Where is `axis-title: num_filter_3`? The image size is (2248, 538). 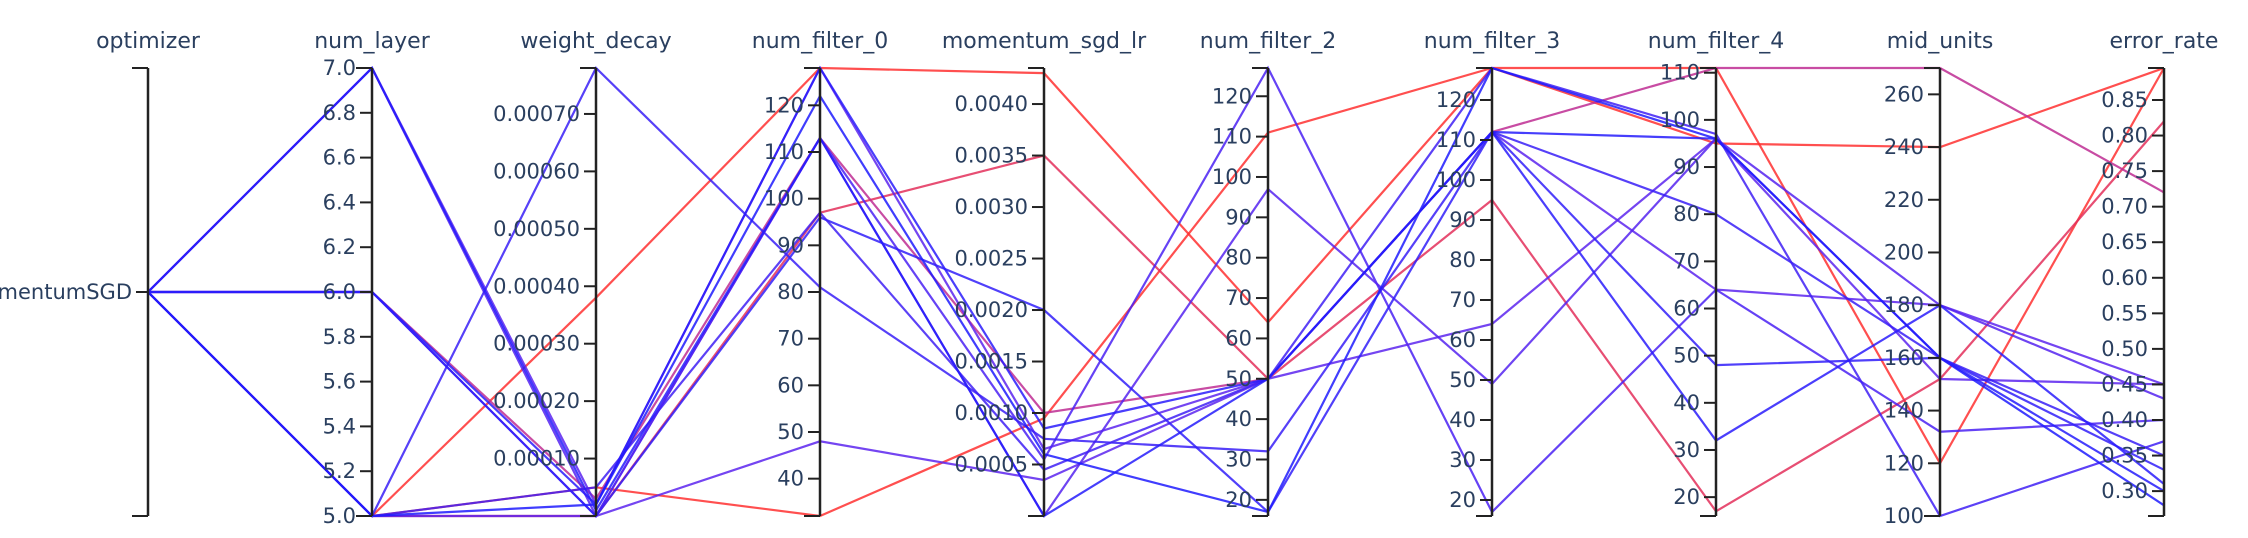 axis-title: num_filter_3 is located at coordinates (1492, 41).